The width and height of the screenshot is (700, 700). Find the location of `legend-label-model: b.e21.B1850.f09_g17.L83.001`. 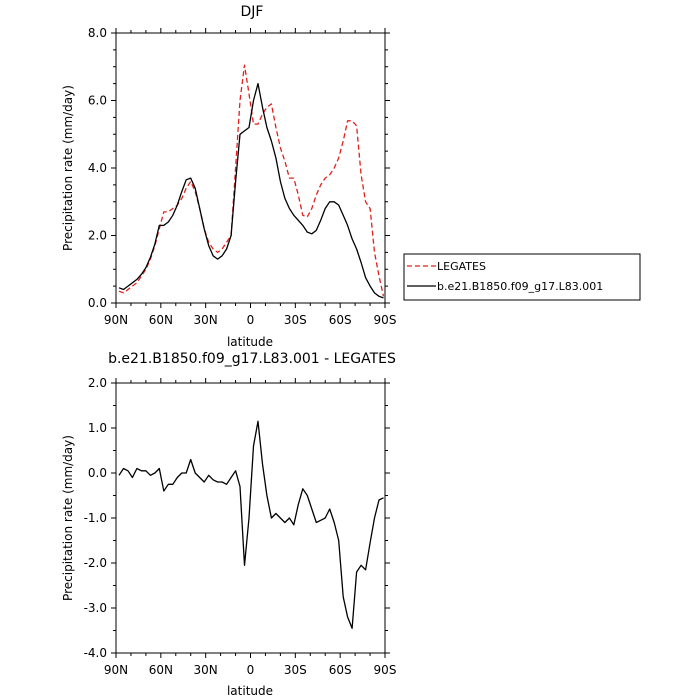

legend-label-model: b.e21.B1850.f09_g17.L83.001 is located at coordinates (520, 286).